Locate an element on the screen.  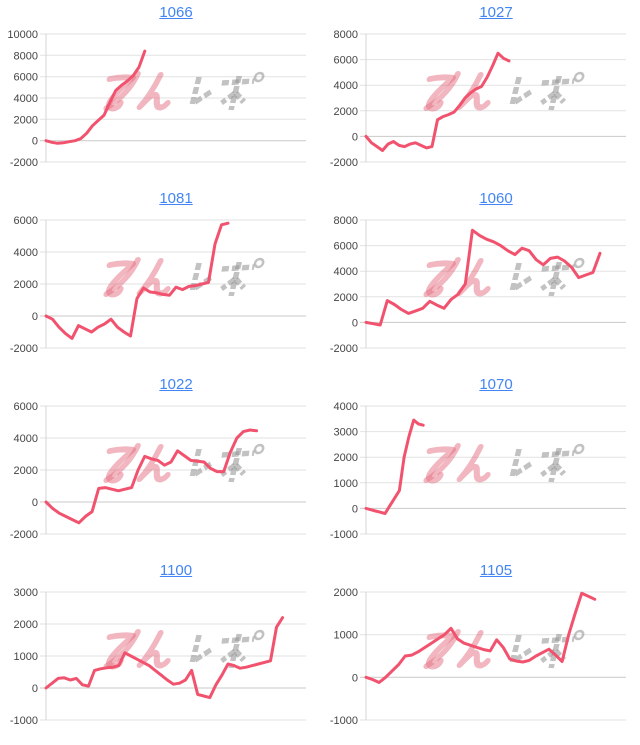
chart-title-link-1070: 1070 is located at coordinates (496, 384).